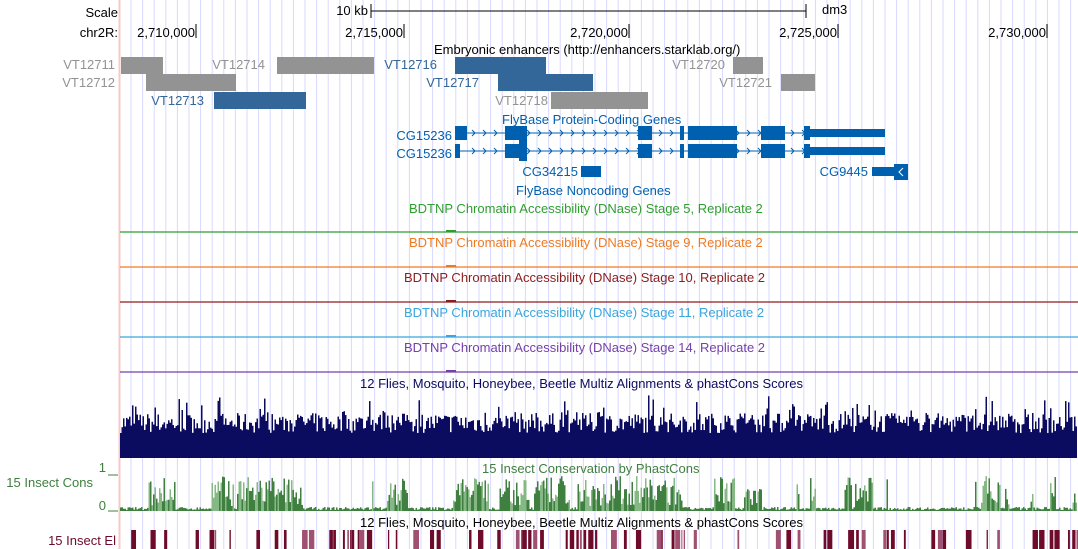 This screenshot has height=549, width=1078. Describe the element at coordinates (82, 540) in the screenshot. I see `elements-track-label: 15 Insect El` at that location.